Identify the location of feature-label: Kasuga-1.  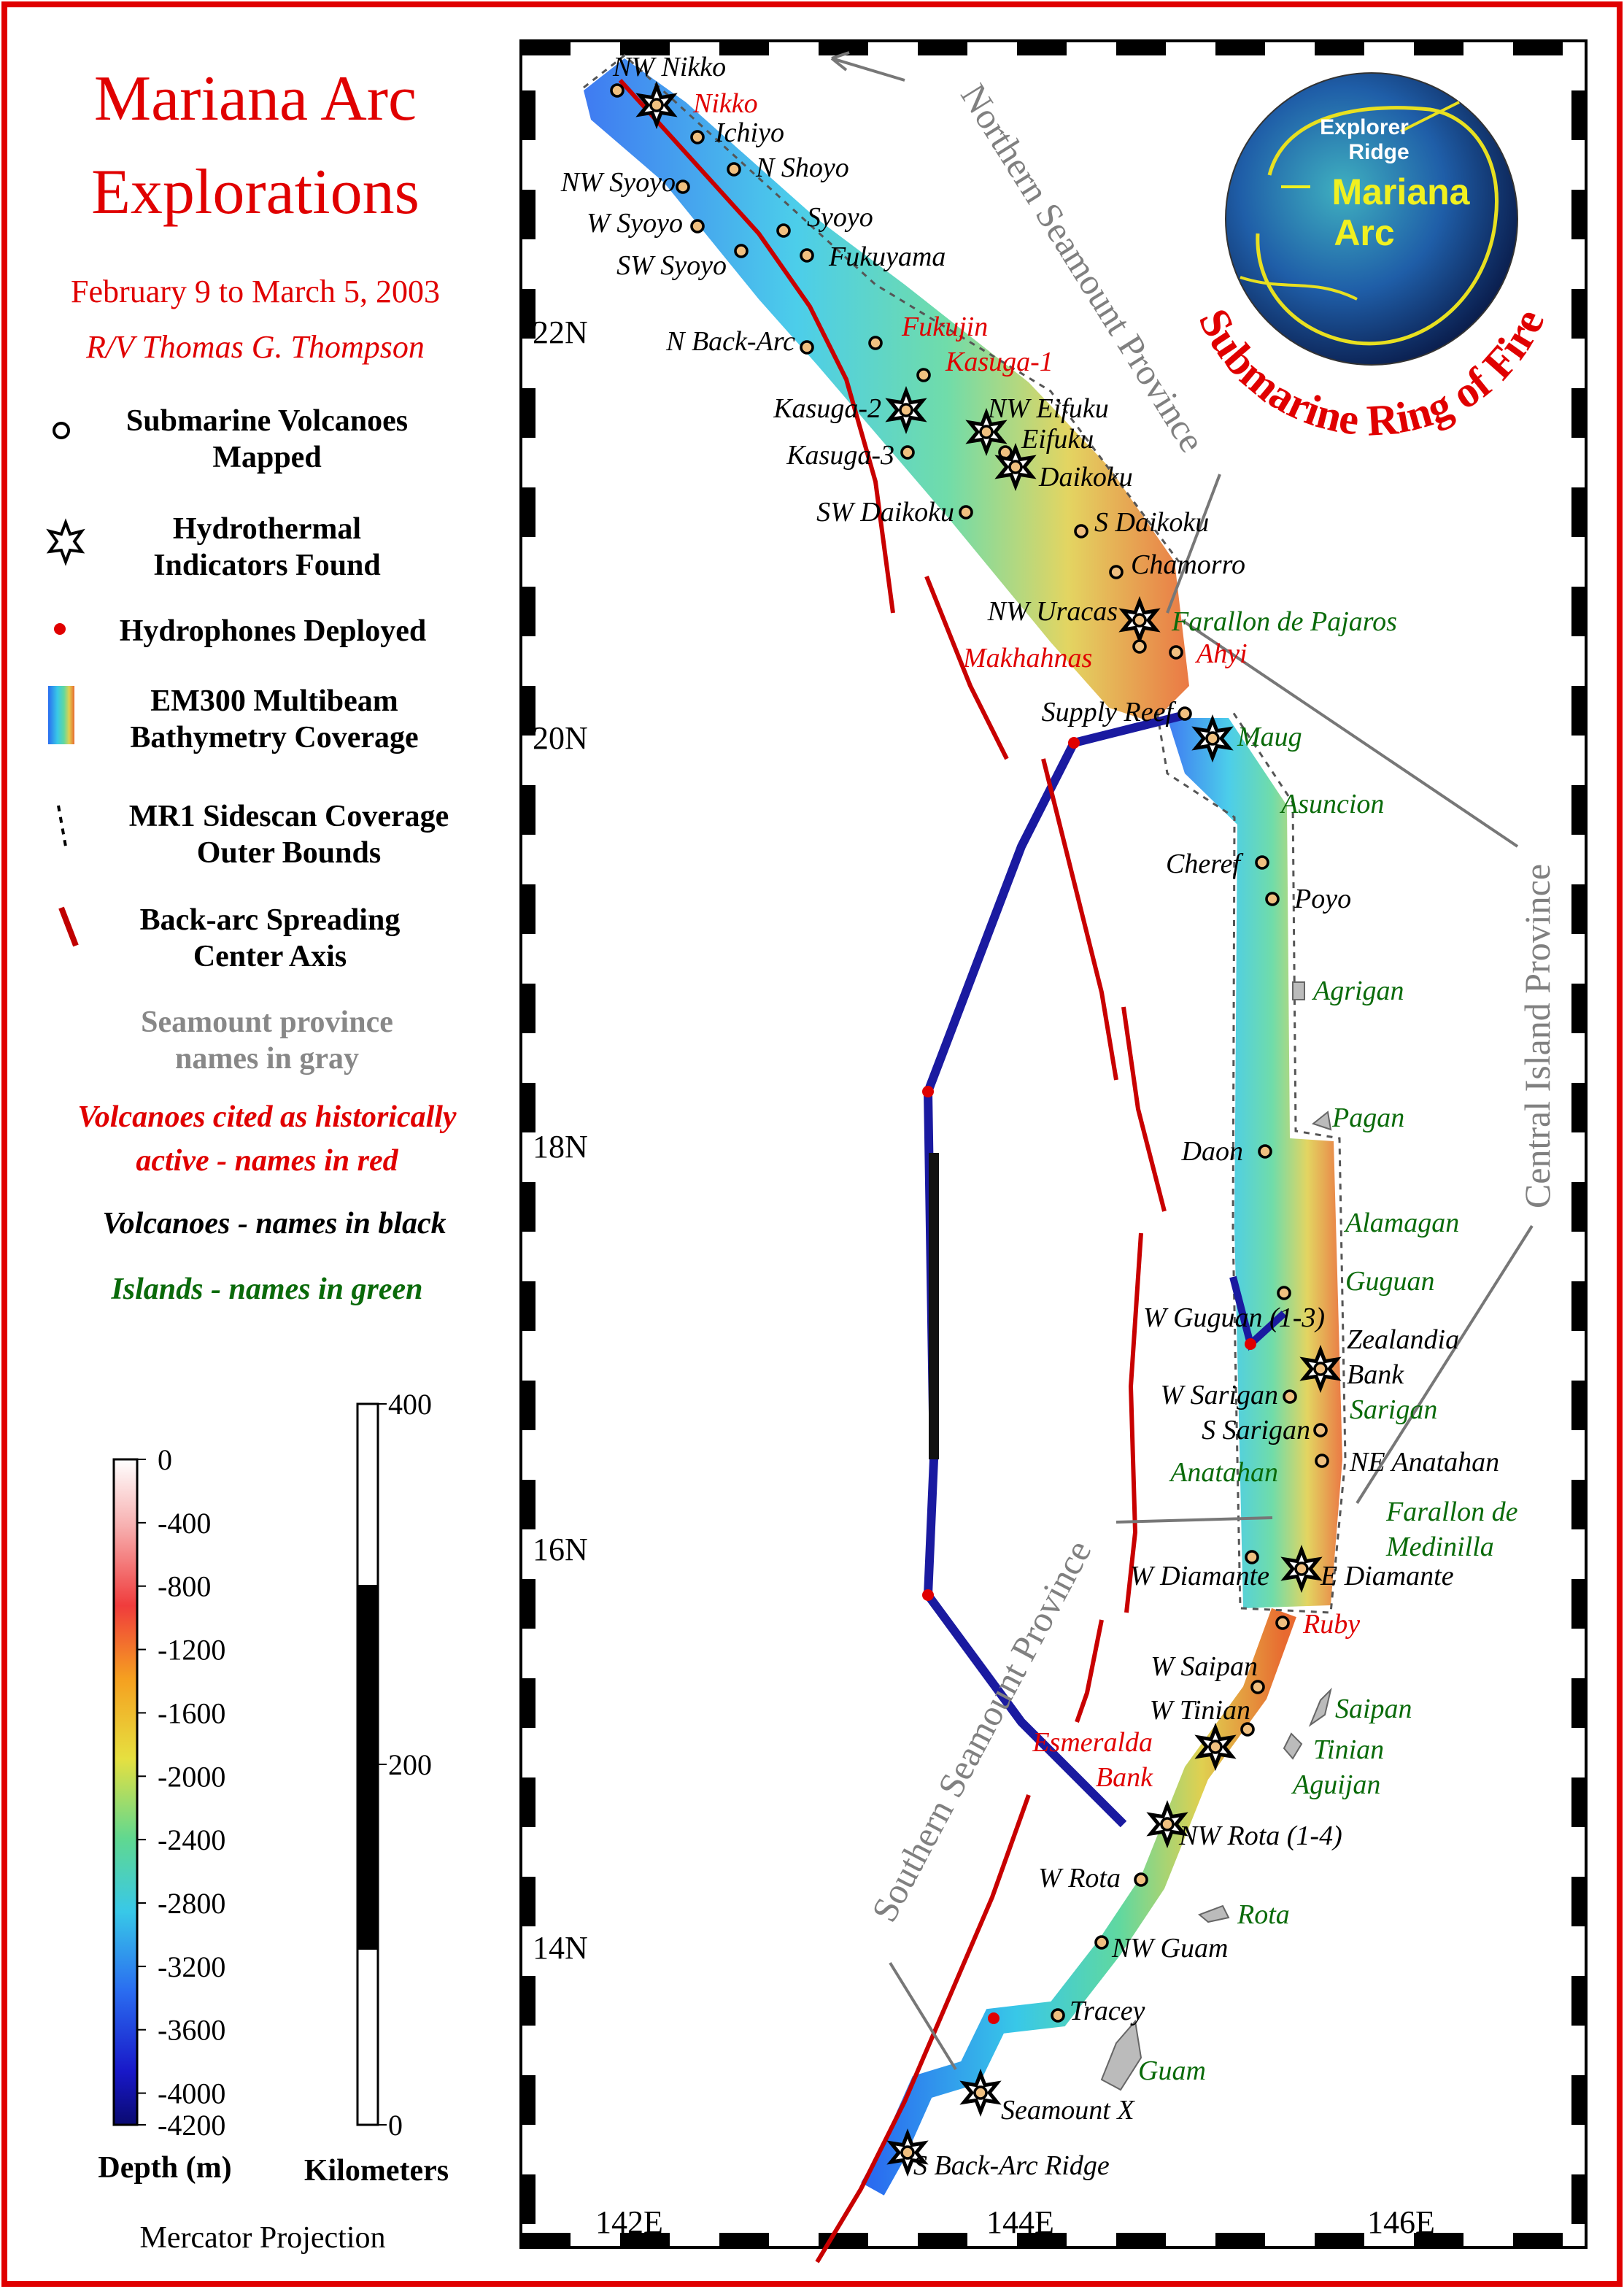
(999, 362).